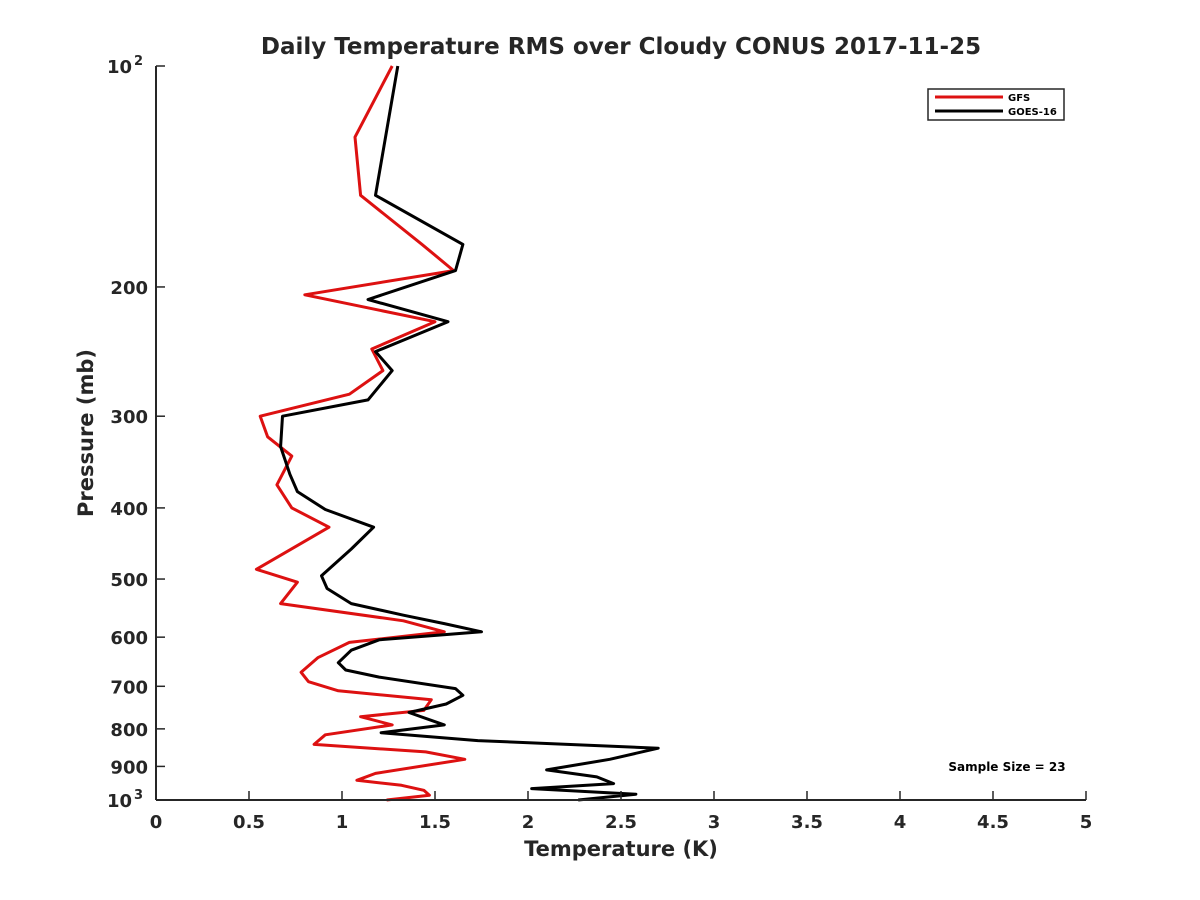  I want to click on y-axis-label: Pressure (mb), so click(86, 433).